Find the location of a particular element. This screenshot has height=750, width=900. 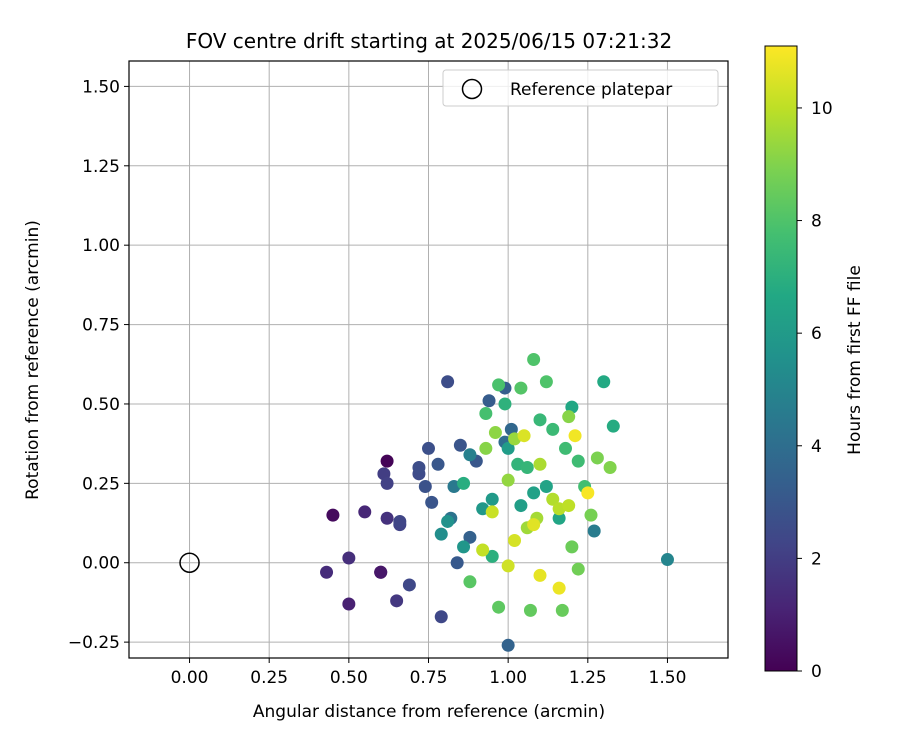

y-axis-label: Rotation from reference (arcmin) is located at coordinates (33, 360).